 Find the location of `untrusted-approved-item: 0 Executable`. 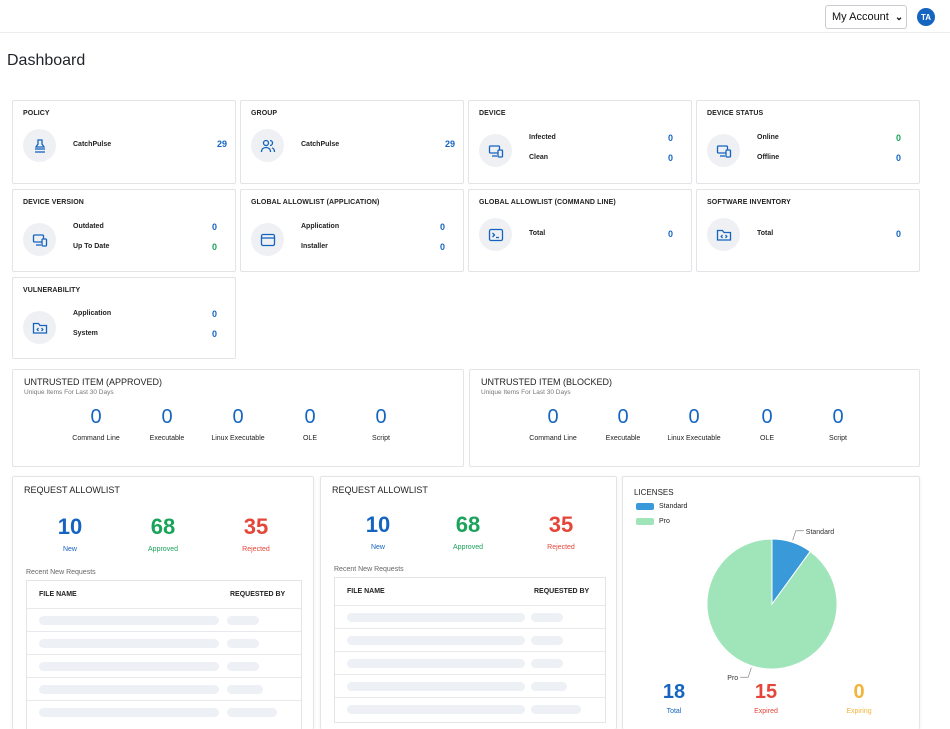

untrusted-approved-item: 0 Executable is located at coordinates (167, 424).